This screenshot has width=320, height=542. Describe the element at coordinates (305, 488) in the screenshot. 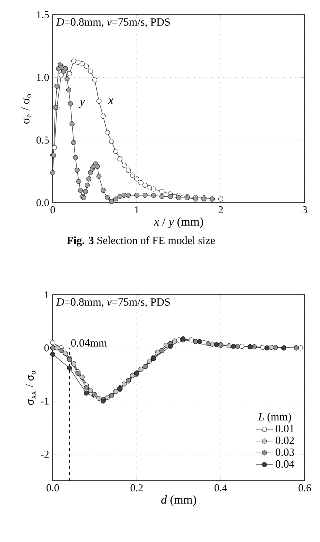

I see `x-tick-label: 0.6` at that location.